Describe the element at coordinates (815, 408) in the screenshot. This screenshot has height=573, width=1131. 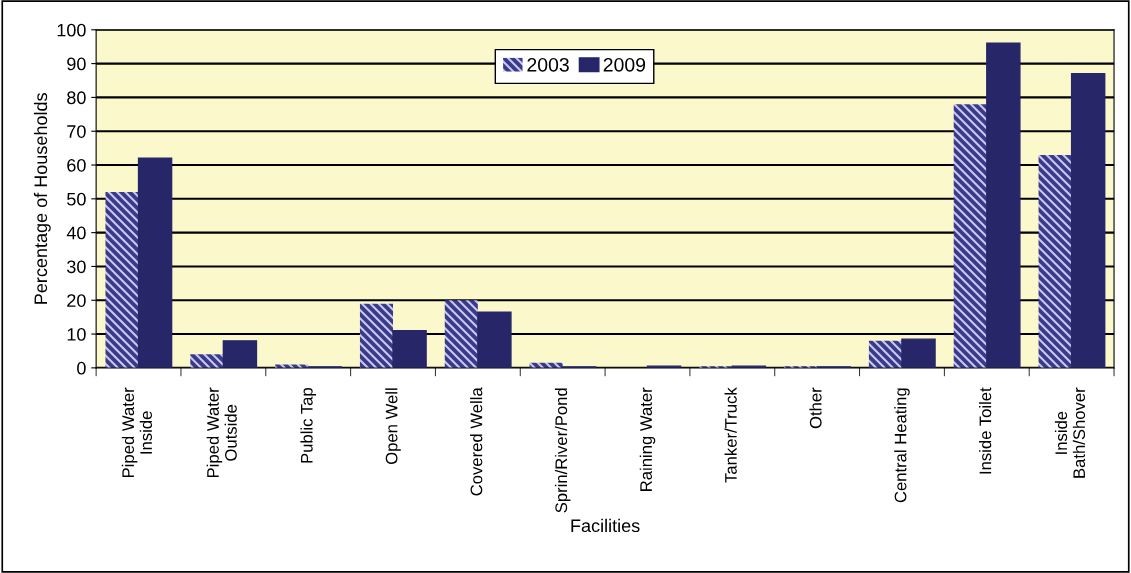
I see `x-tick-label: Other` at that location.